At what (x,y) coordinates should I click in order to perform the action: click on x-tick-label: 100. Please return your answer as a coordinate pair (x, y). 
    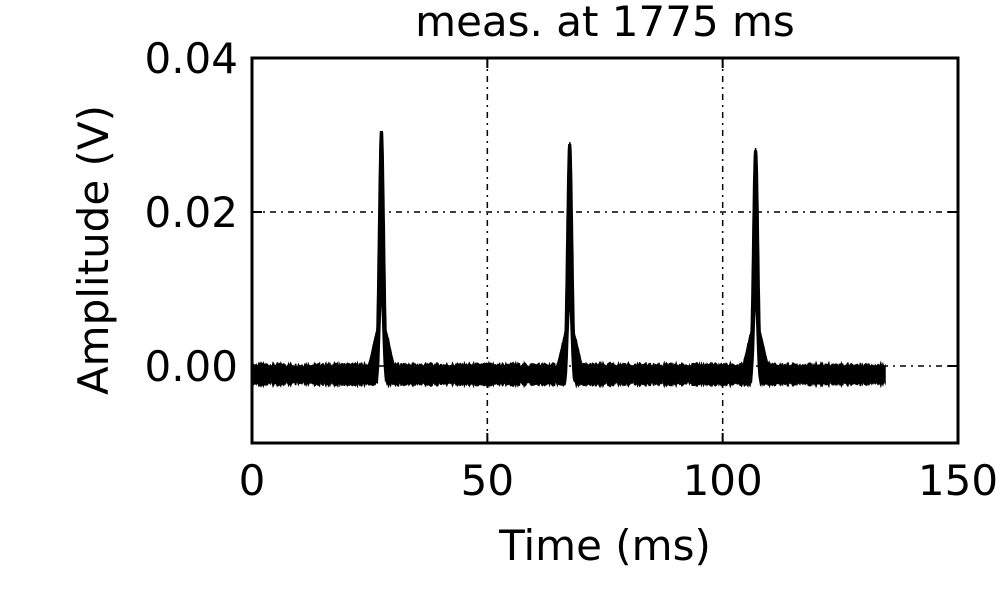
    Looking at the image, I should click on (723, 480).